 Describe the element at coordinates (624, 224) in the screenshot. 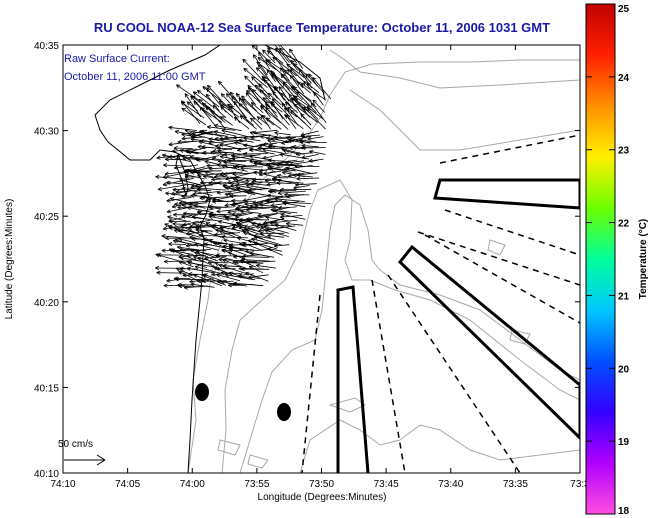

I see `colorbar-tick-label: 22` at that location.